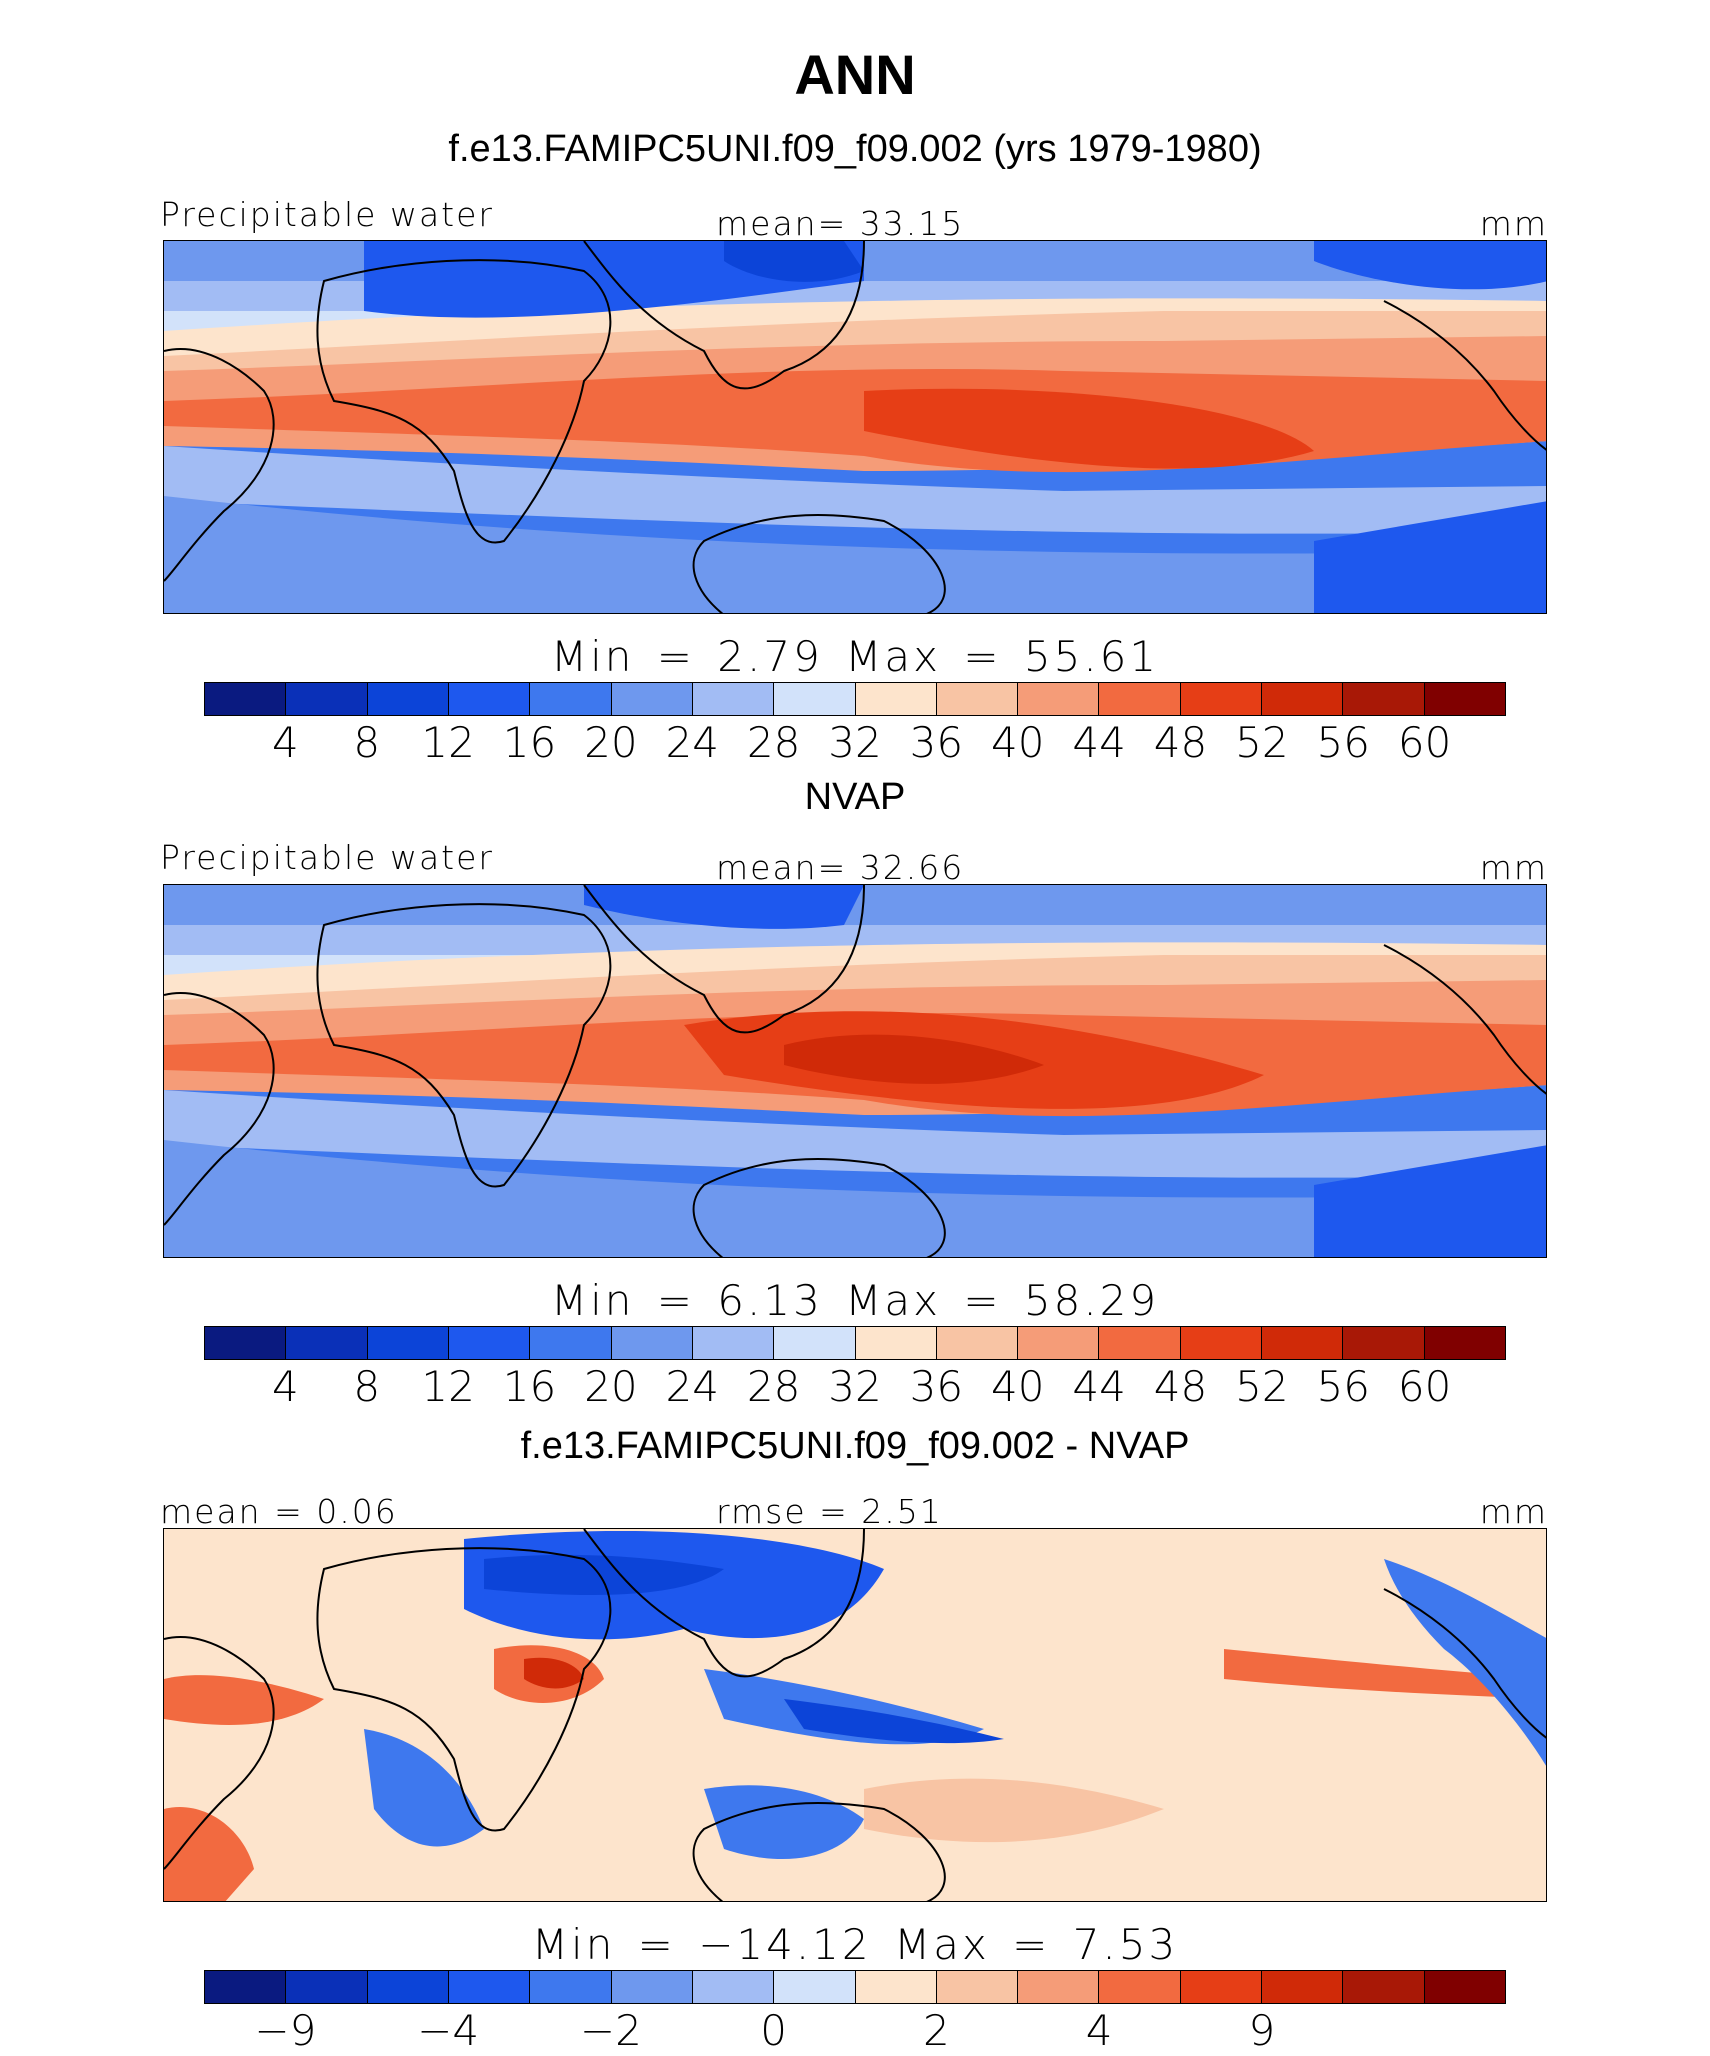 Image resolution: width=1710 pixels, height=2056 pixels. I want to click on colorbar-tick-label: 2, so click(936, 2030).